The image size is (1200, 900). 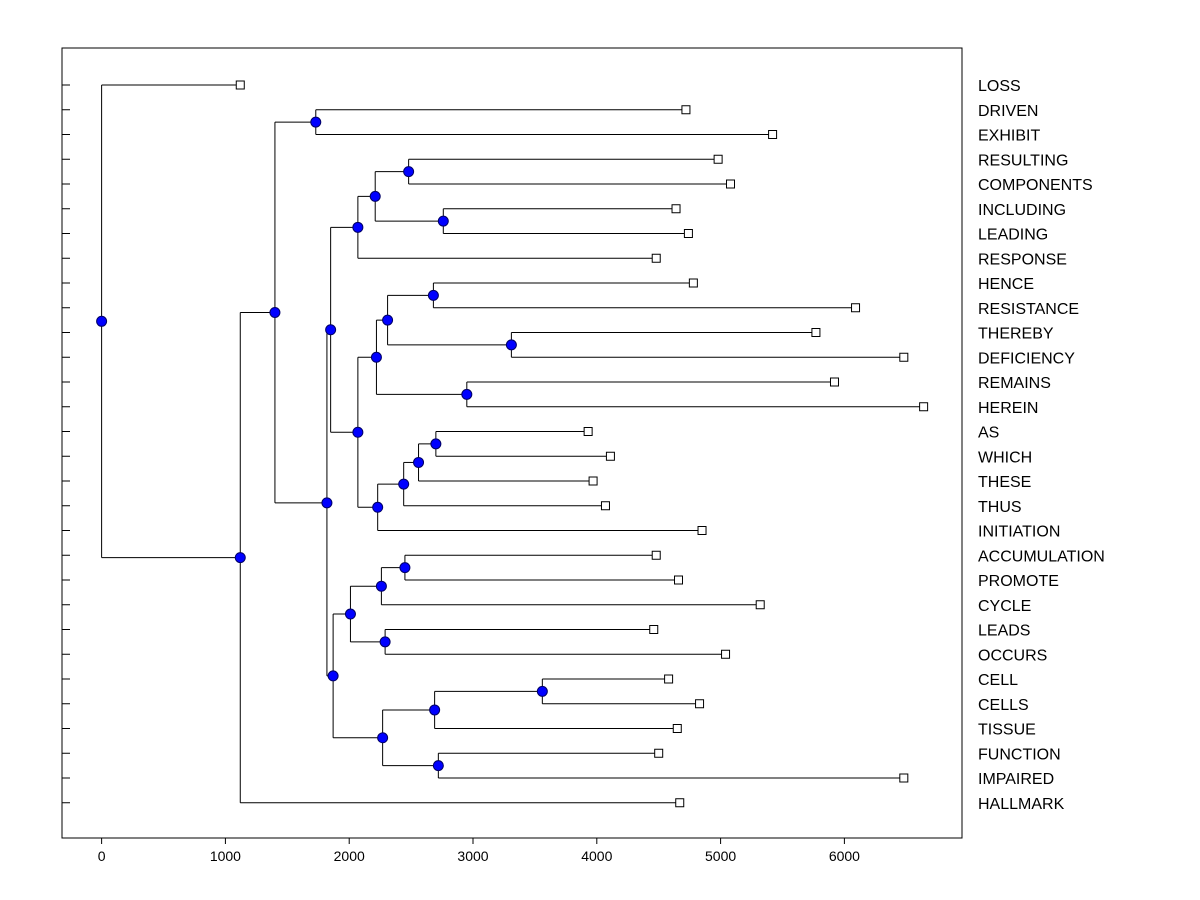 What do you see at coordinates (988, 433) in the screenshot?
I see `leaf-label: AS` at bounding box center [988, 433].